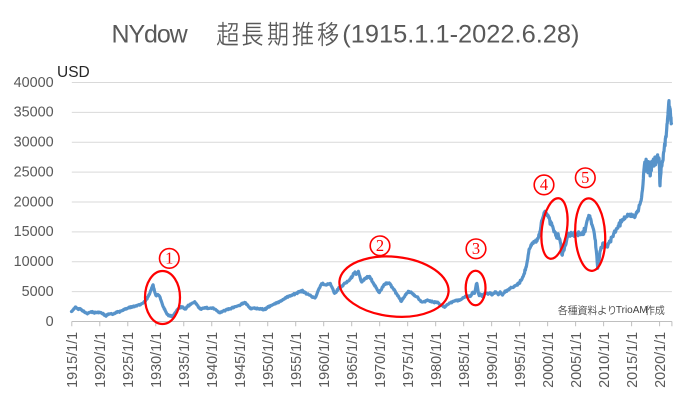  I want to click on svg-text: TrioAM, so click(632, 310).